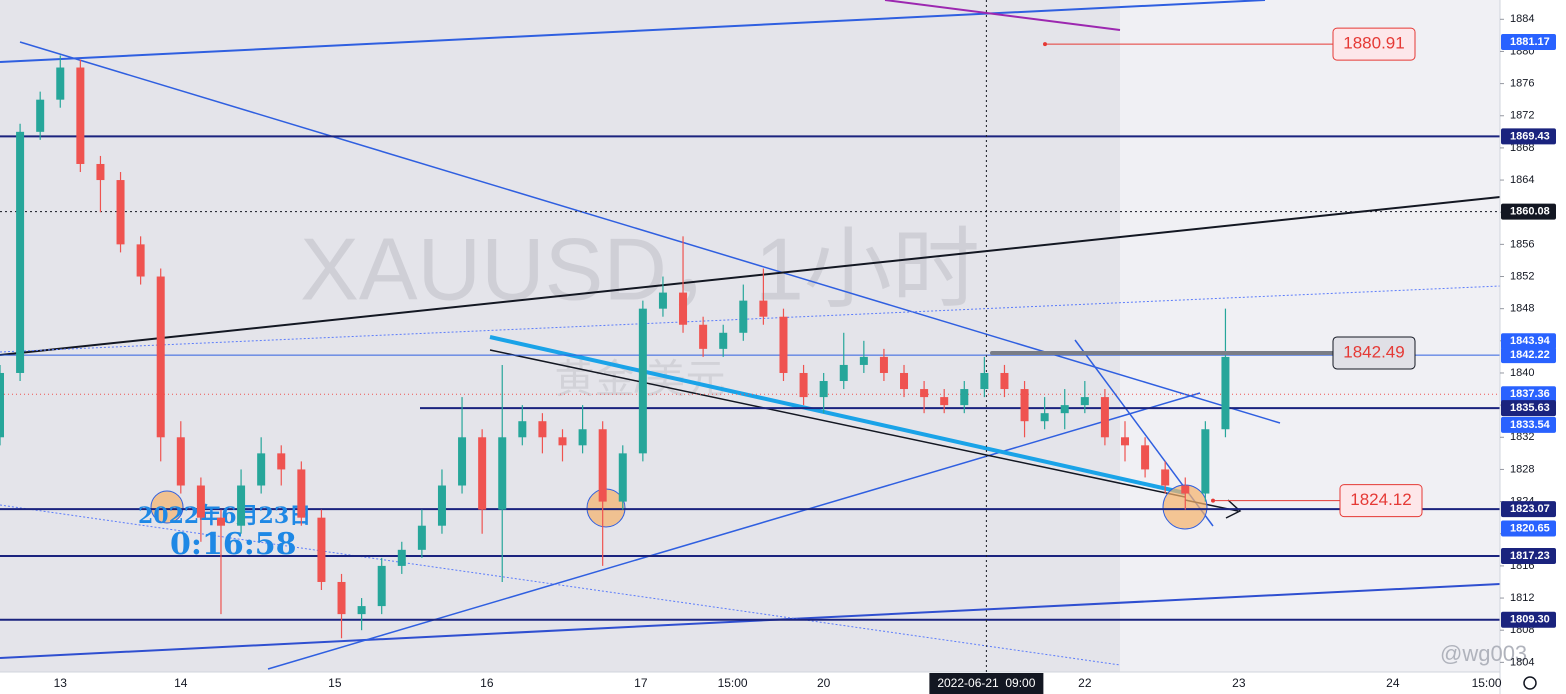 The height and width of the screenshot is (694, 1566). Describe the element at coordinates (181, 683) in the screenshot. I see `x-tick-label: 14` at that location.